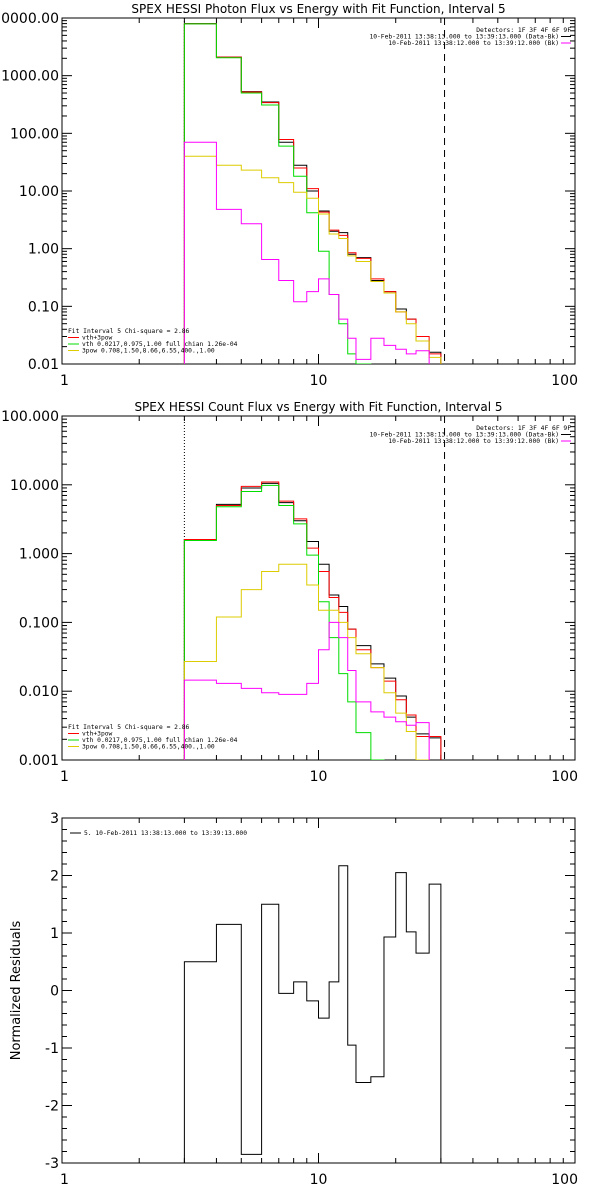 This screenshot has width=600, height=1200. I want to click on y-tick-label: 1.00, so click(43, 250).